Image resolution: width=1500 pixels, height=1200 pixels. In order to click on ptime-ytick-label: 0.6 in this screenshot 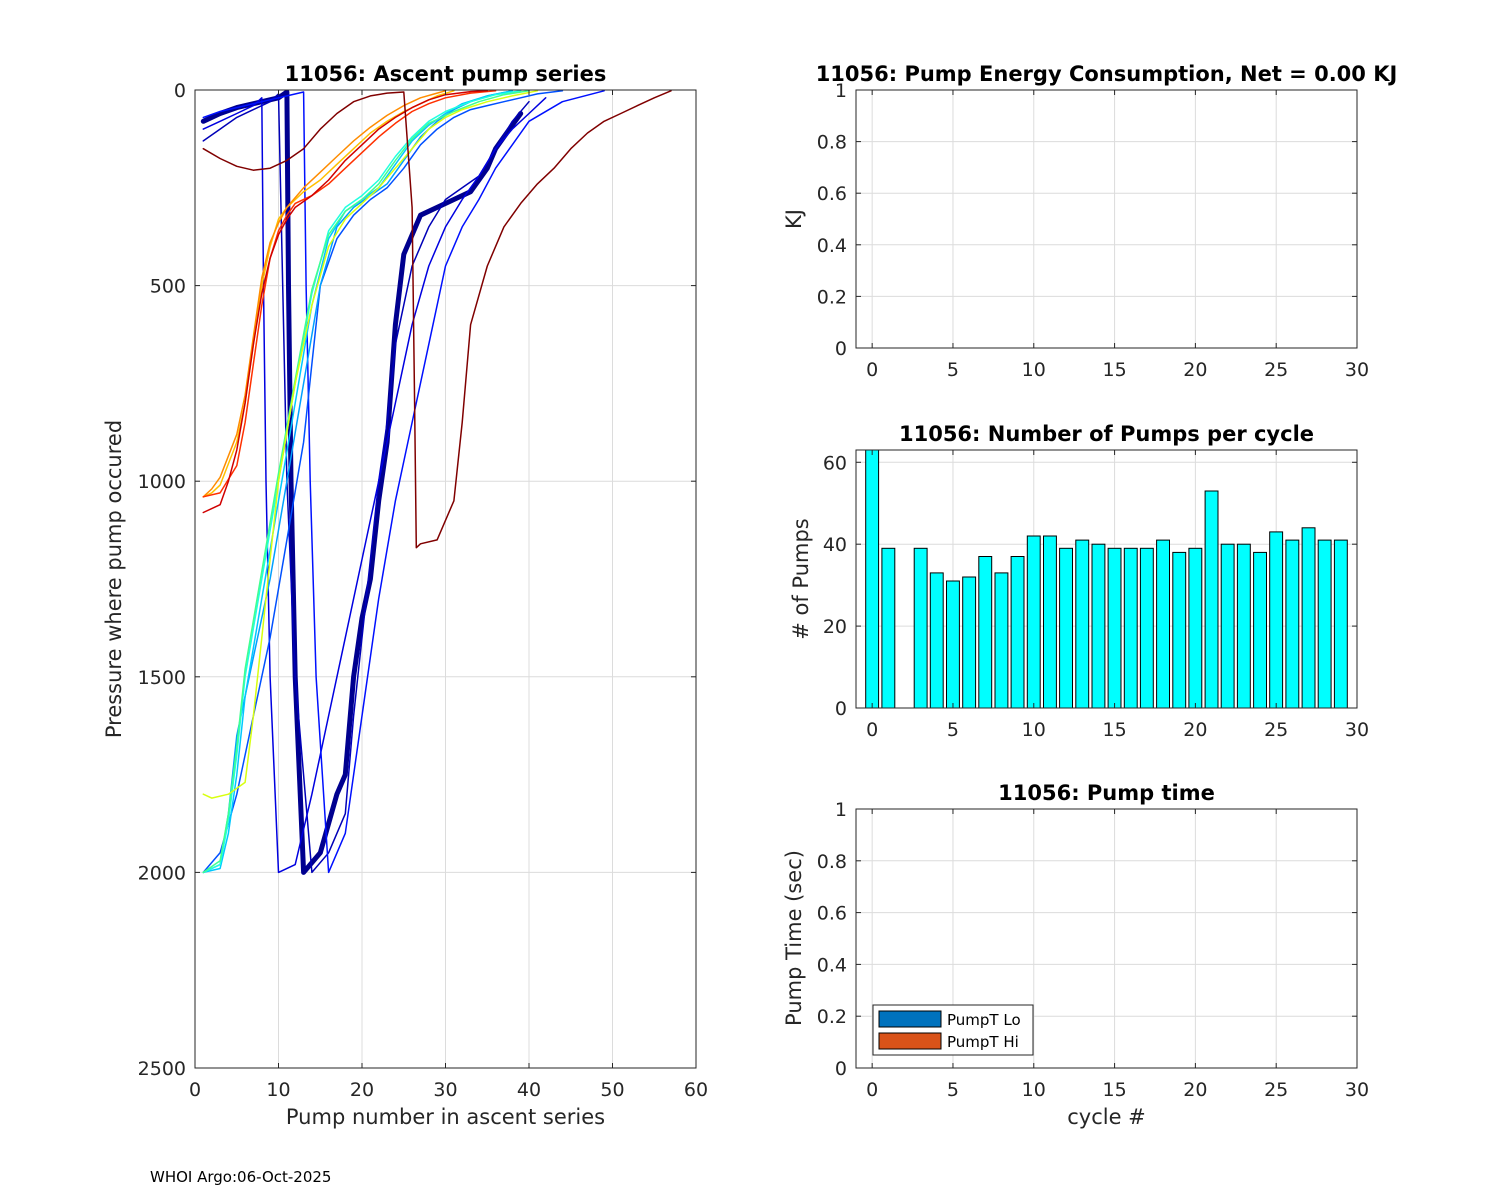, I will do `click(832, 914)`.